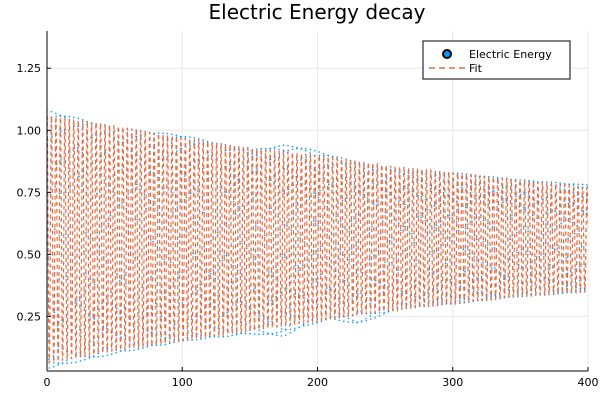 This screenshot has height=400, width=600. Describe the element at coordinates (476, 68) in the screenshot. I see `legend-label-fit: Fit` at that location.